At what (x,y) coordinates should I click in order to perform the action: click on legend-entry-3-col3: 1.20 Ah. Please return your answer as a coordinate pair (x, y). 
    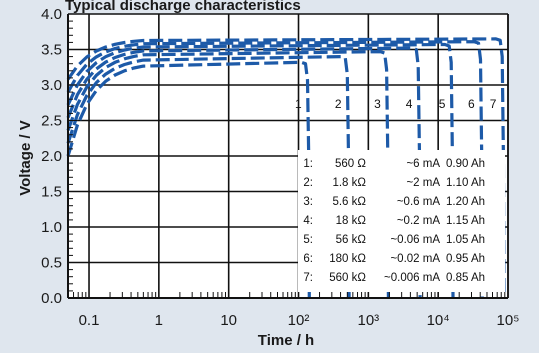
    Looking at the image, I should click on (465, 202).